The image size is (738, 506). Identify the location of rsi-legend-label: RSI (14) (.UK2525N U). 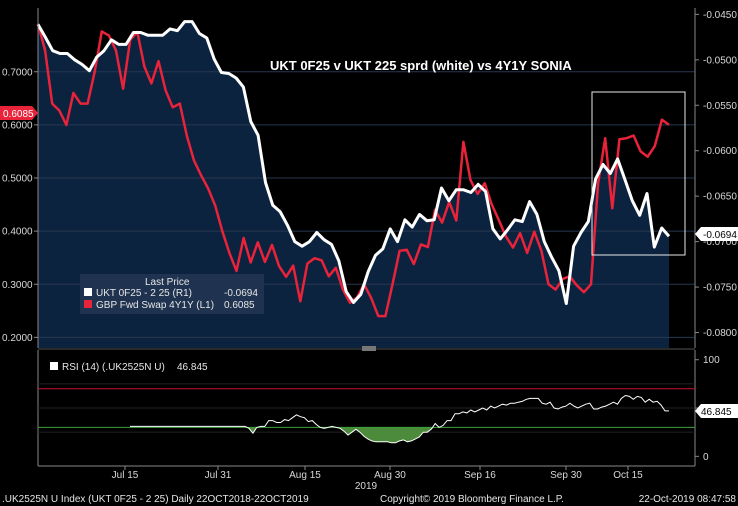
(113, 367).